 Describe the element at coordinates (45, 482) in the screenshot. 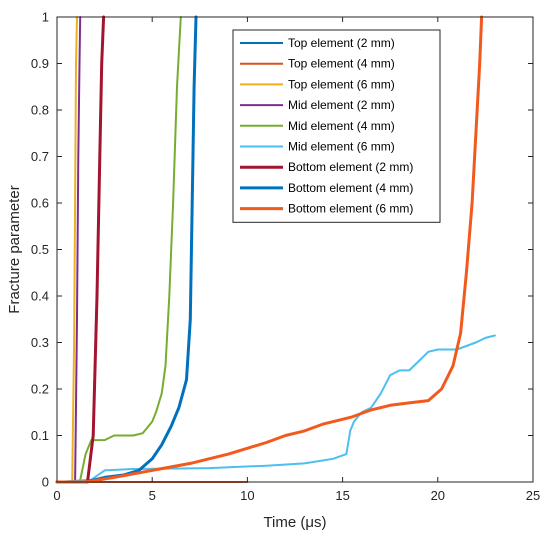

I see `y-tick-label: 0` at that location.